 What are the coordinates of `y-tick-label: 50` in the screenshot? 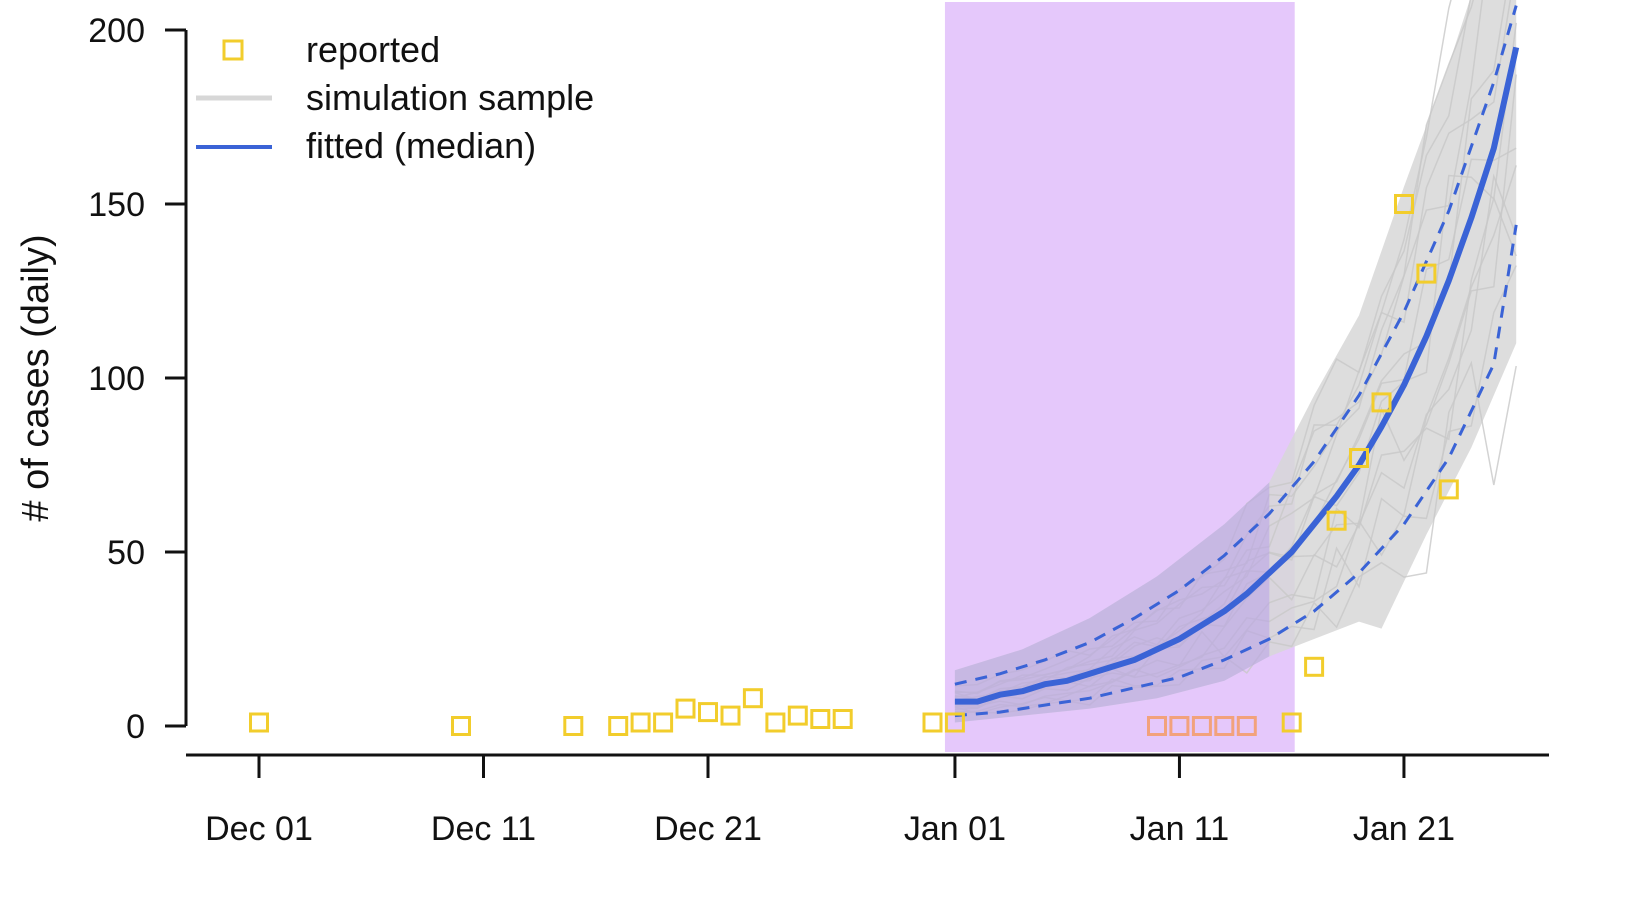 It's located at (126, 553).